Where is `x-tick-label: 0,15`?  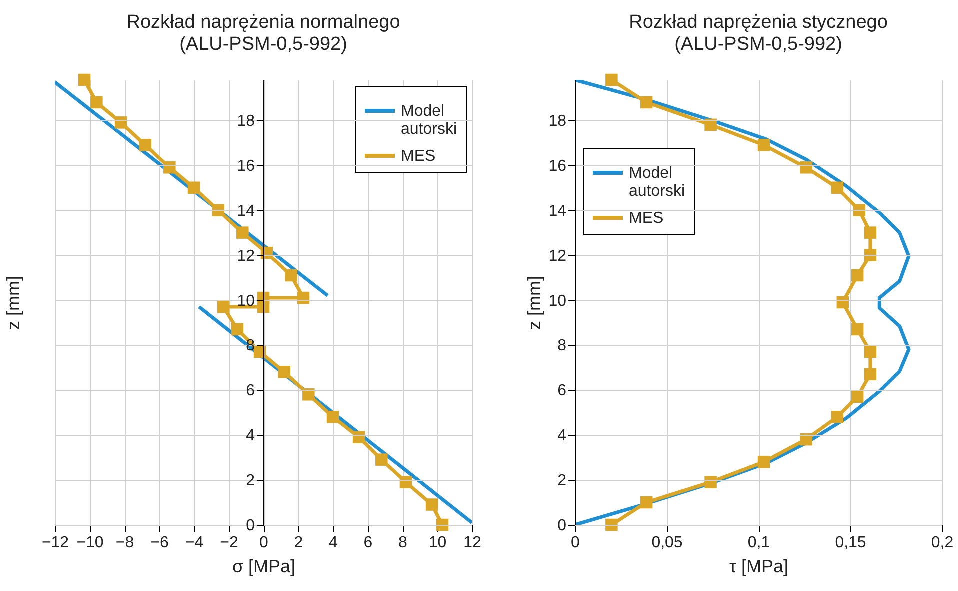
x-tick-label: 0,15 is located at coordinates (850, 543).